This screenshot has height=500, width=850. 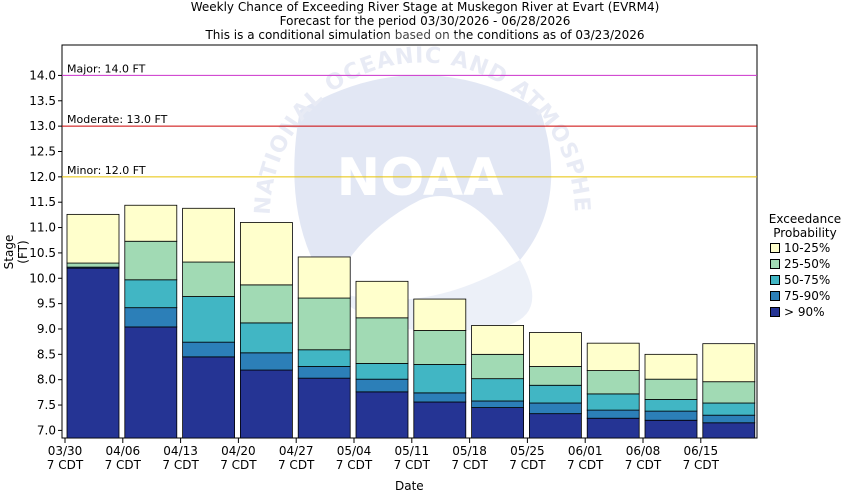 I want to click on y-tick-label: 10.5, so click(x=42, y=253).